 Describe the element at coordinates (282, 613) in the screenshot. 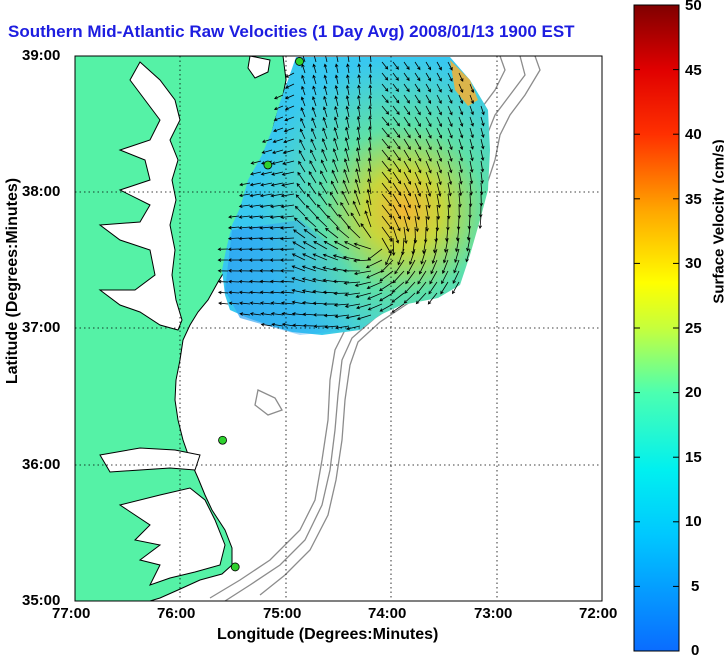

I see `x-tick: 75:00` at that location.